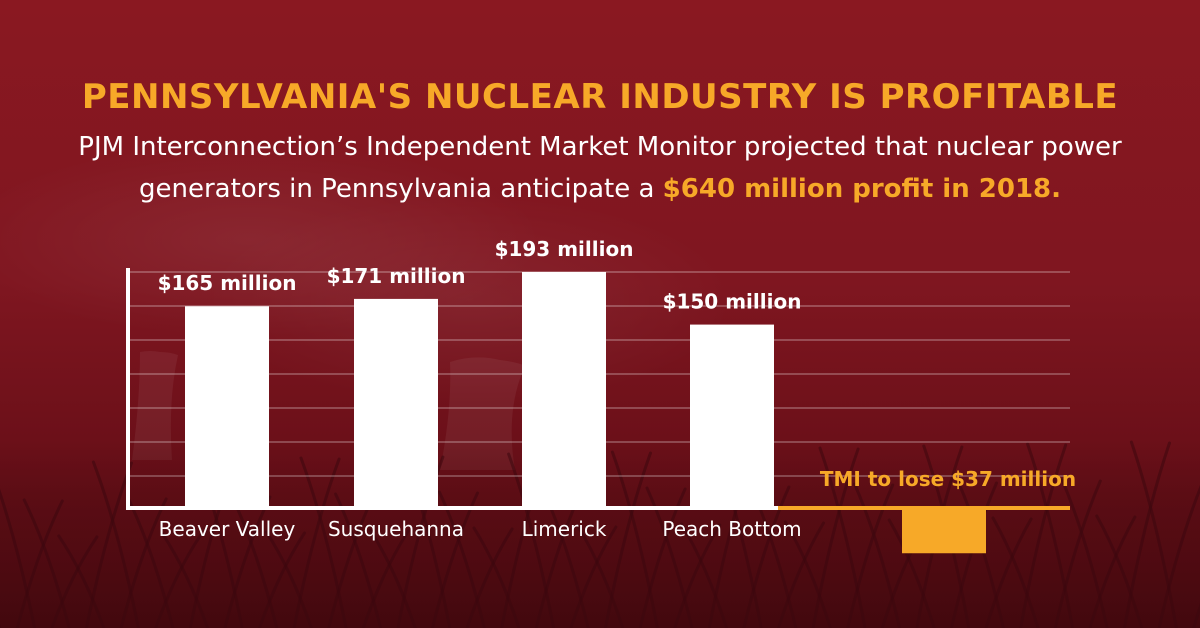  What do you see at coordinates (862, 189) in the screenshot?
I see `subtitle-highlight: $640 million profit in 2018.` at bounding box center [862, 189].